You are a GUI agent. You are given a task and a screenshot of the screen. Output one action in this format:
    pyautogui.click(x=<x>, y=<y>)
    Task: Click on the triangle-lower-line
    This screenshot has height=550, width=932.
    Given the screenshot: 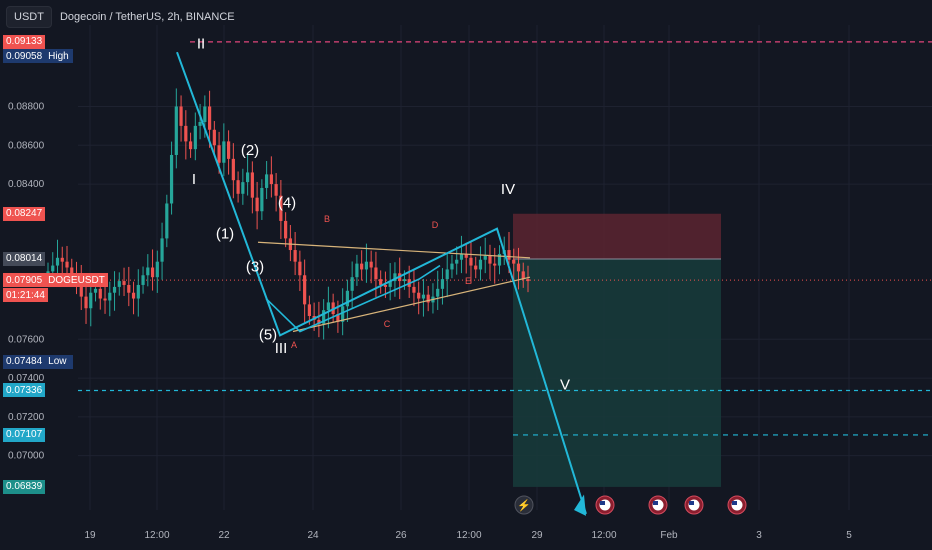 What is the action you would take?
    pyautogui.click(x=411, y=304)
    